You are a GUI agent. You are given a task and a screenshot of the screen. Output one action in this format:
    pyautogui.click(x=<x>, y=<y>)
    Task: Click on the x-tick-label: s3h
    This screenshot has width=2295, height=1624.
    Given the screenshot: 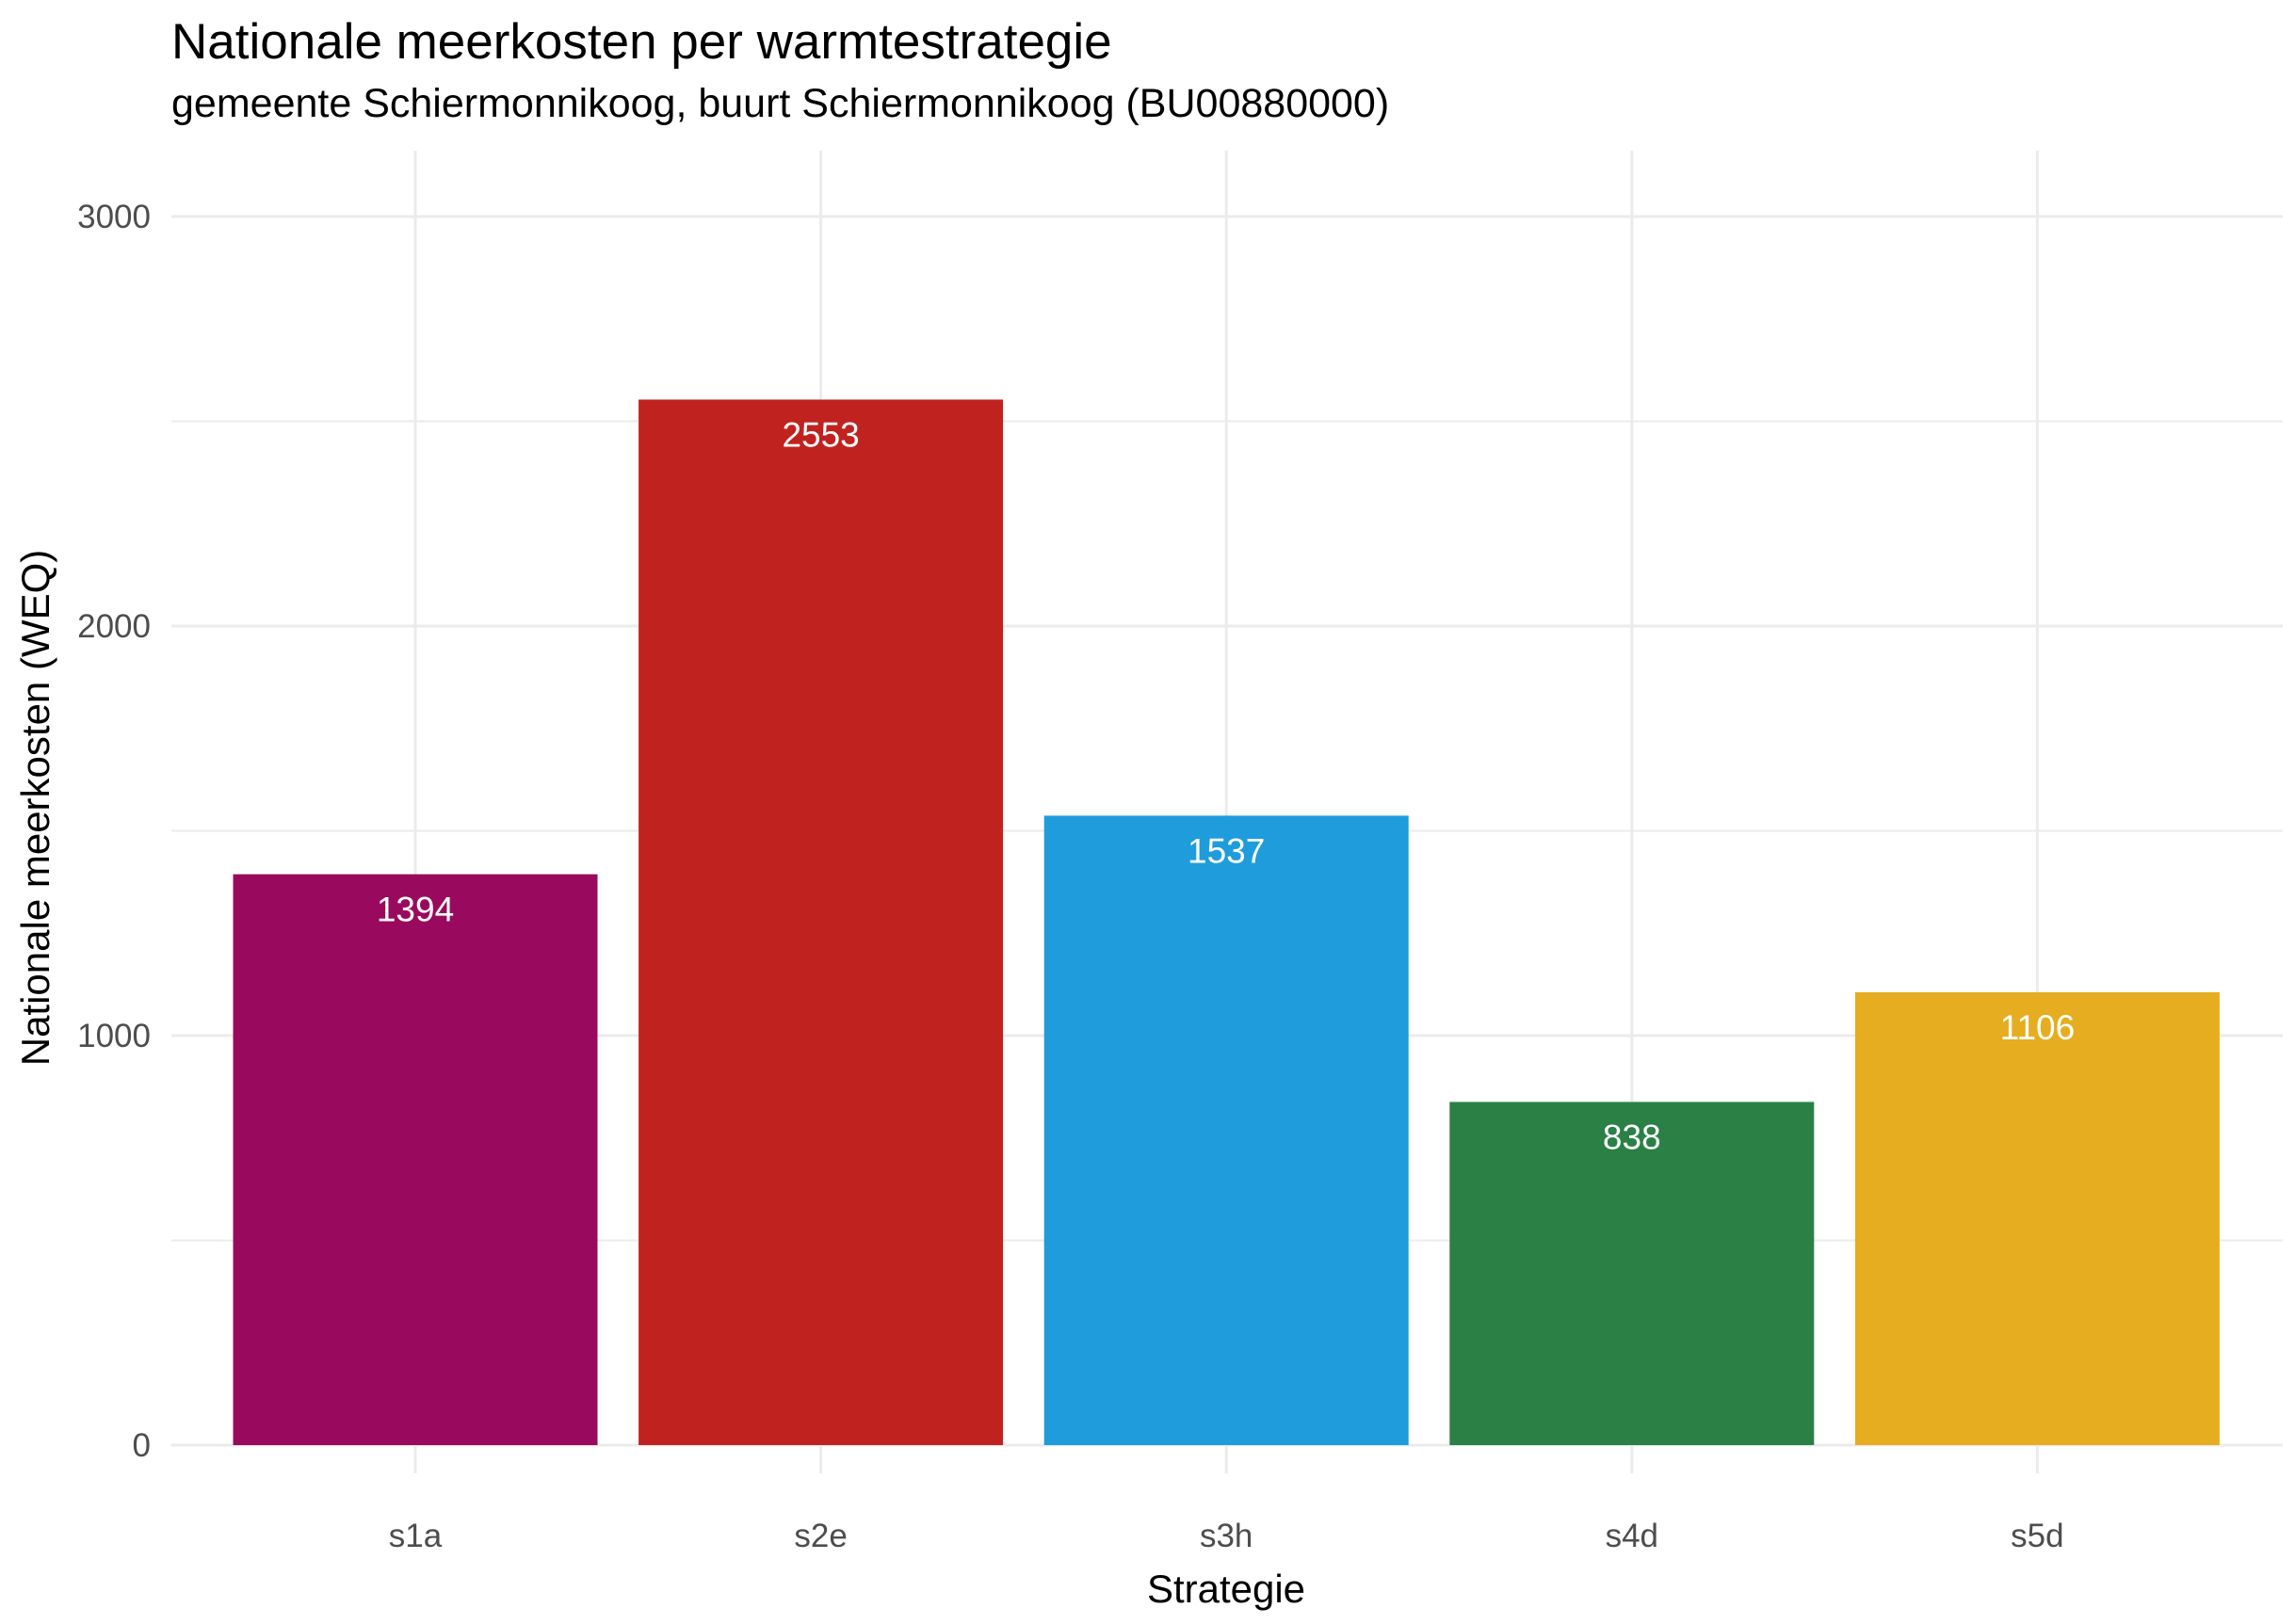 What is the action you would take?
    pyautogui.click(x=1226, y=1536)
    